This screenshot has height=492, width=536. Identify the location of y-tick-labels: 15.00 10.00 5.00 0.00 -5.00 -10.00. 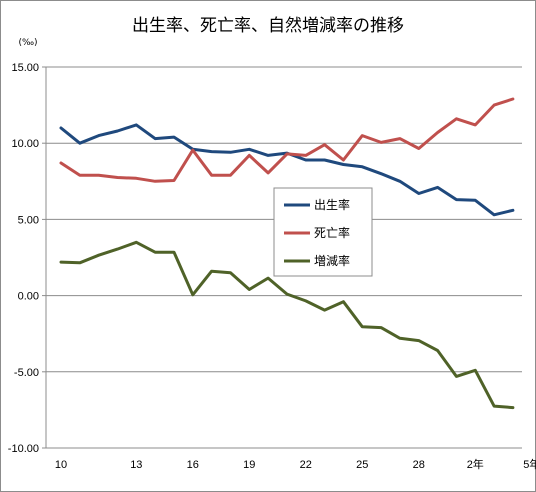
(23, 258).